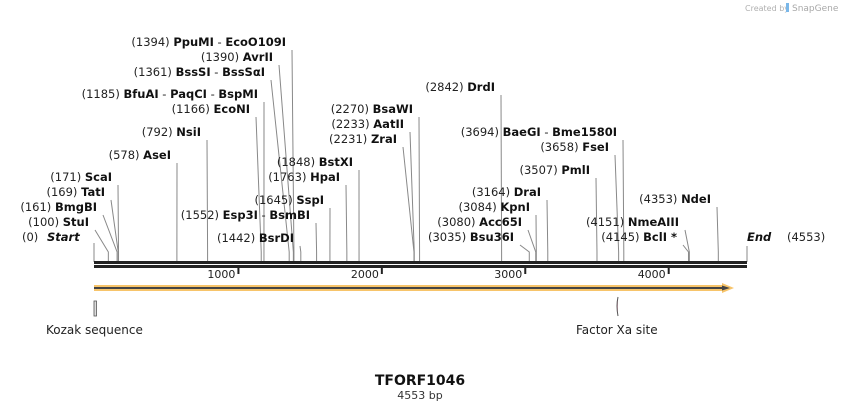 This screenshot has height=411, width=842. Describe the element at coordinates (193, 72) in the screenshot. I see `enzyme-name: BssSI` at that location.